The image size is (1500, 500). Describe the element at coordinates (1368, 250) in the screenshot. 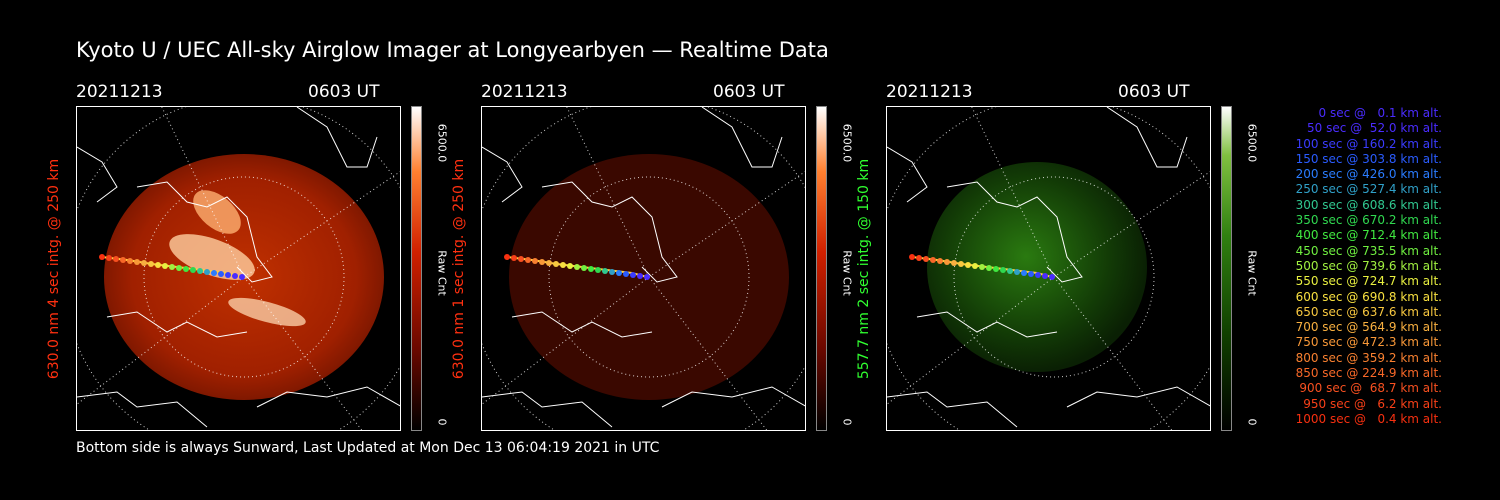

I see `legend-row: 450 sec @ 735.5 km alt.` at that location.